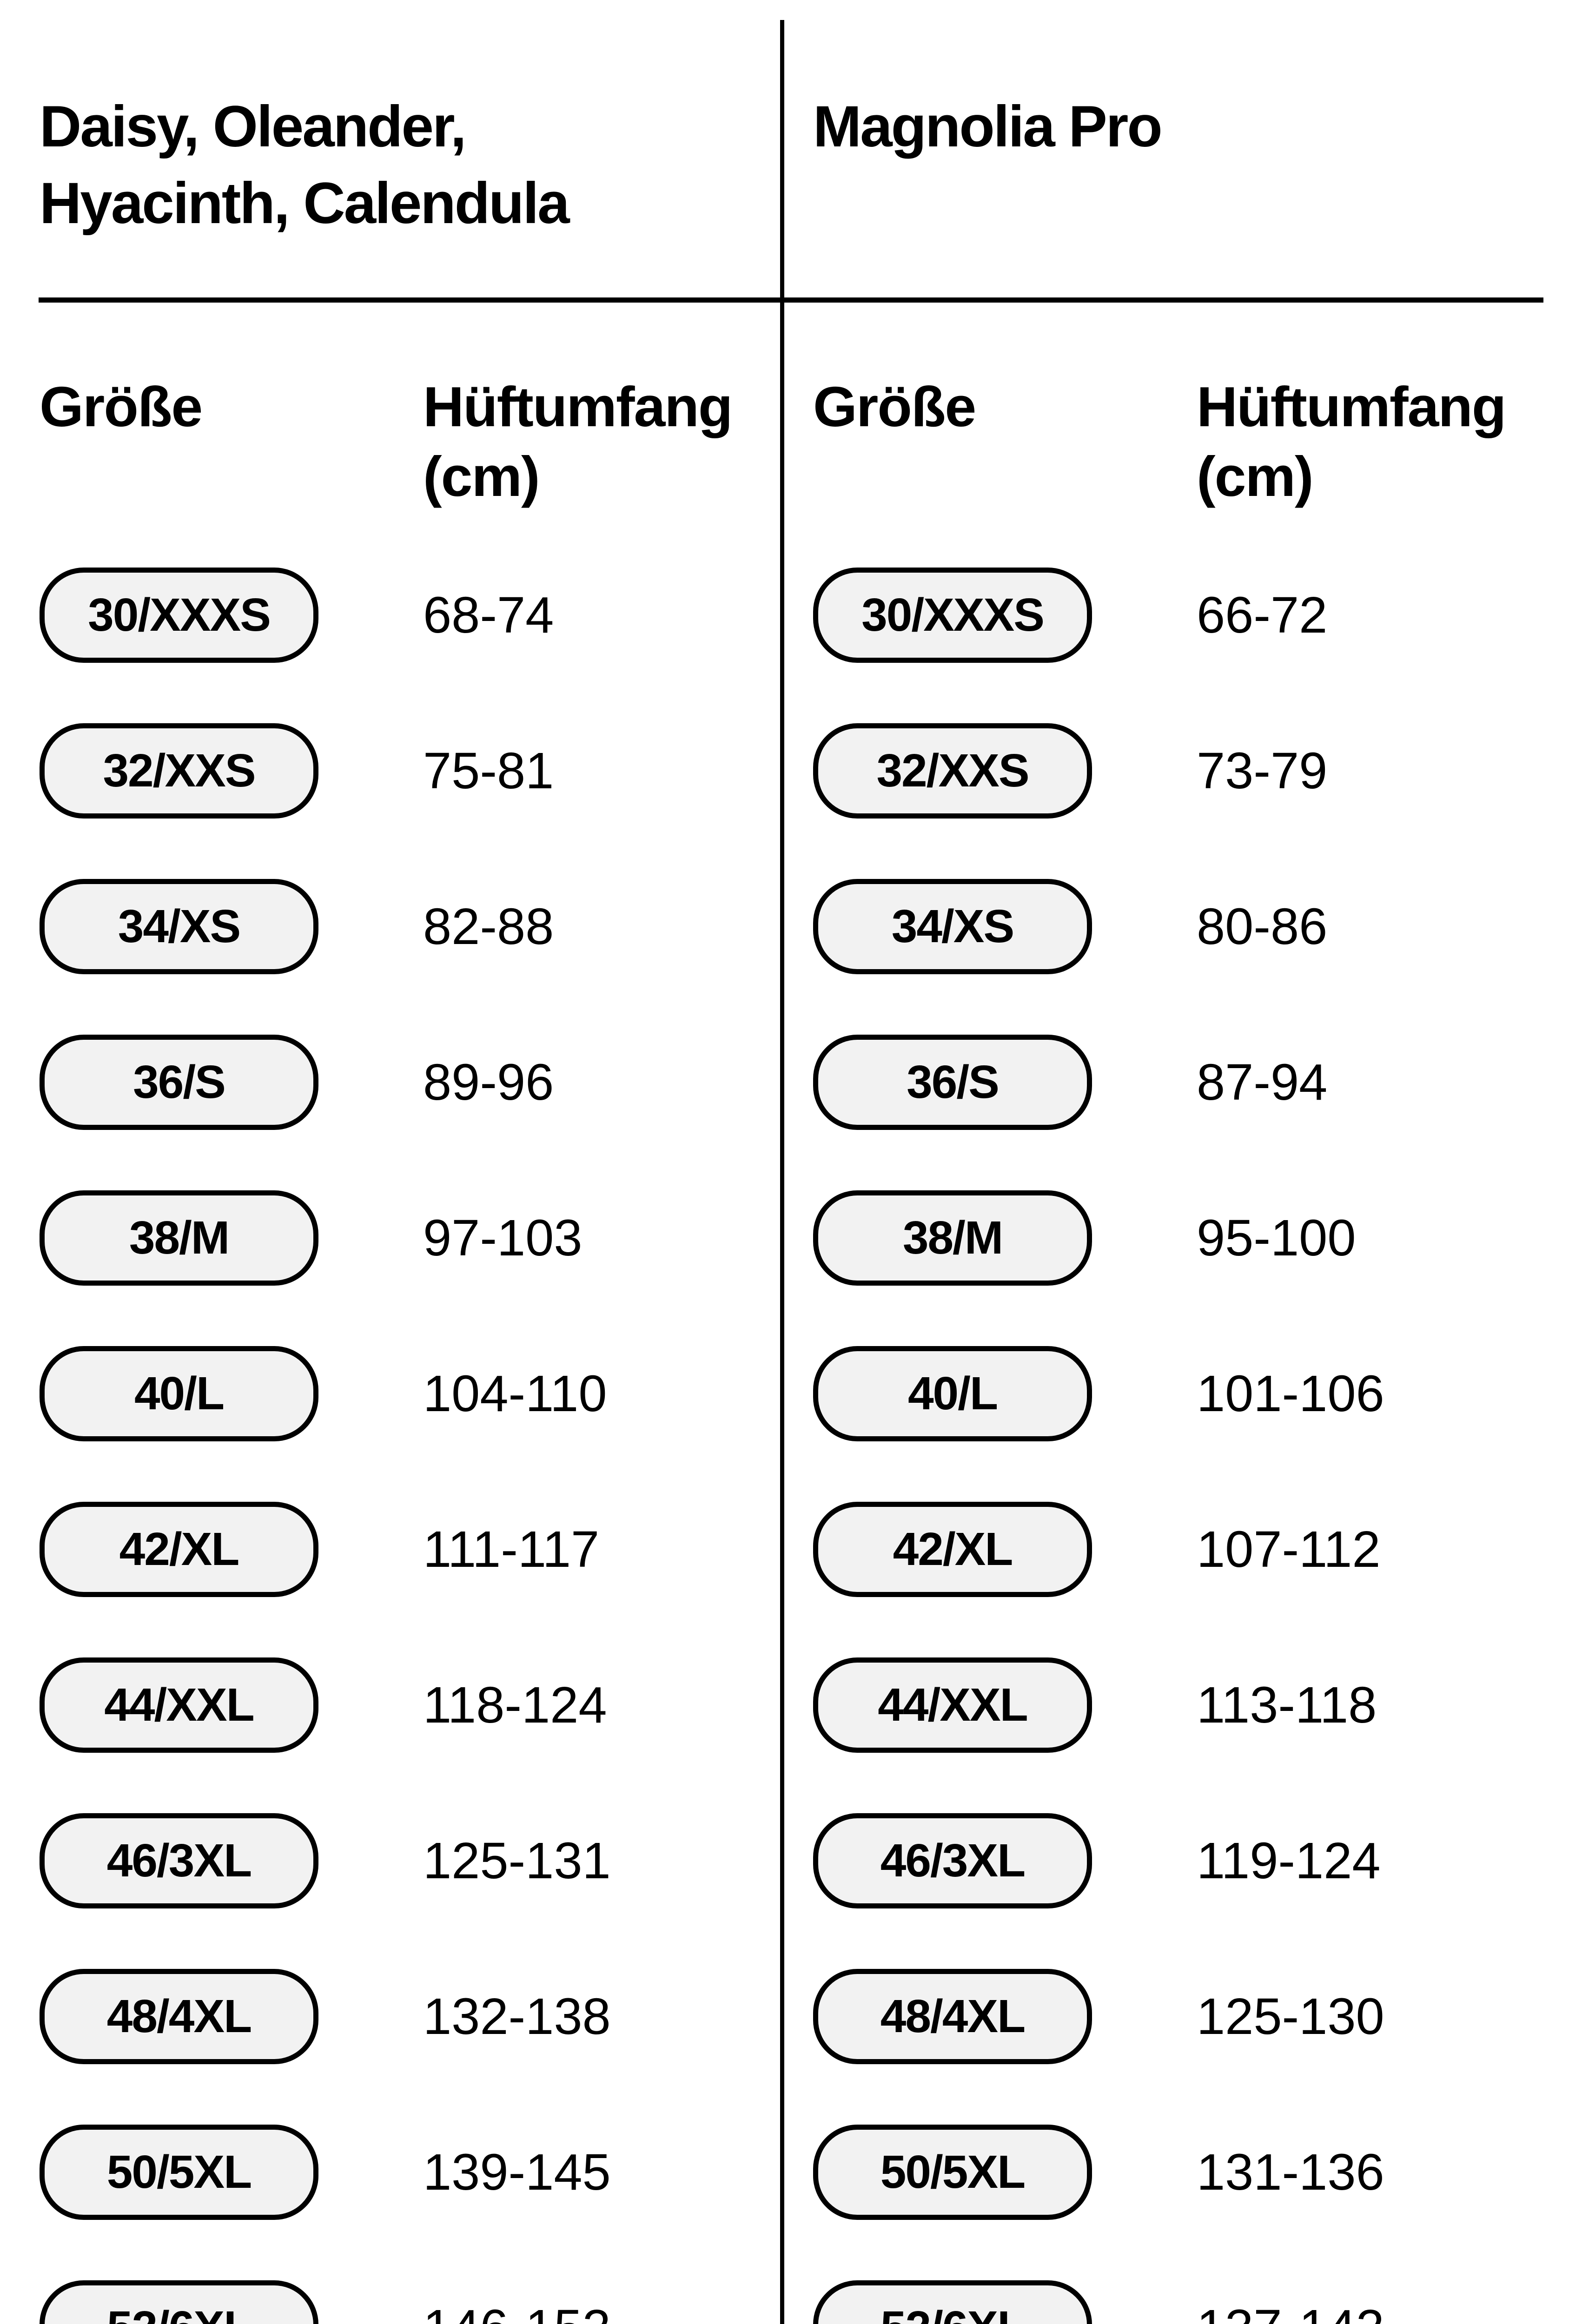  Describe the element at coordinates (782, 1172) in the screenshot. I see `column-divider-line` at that location.